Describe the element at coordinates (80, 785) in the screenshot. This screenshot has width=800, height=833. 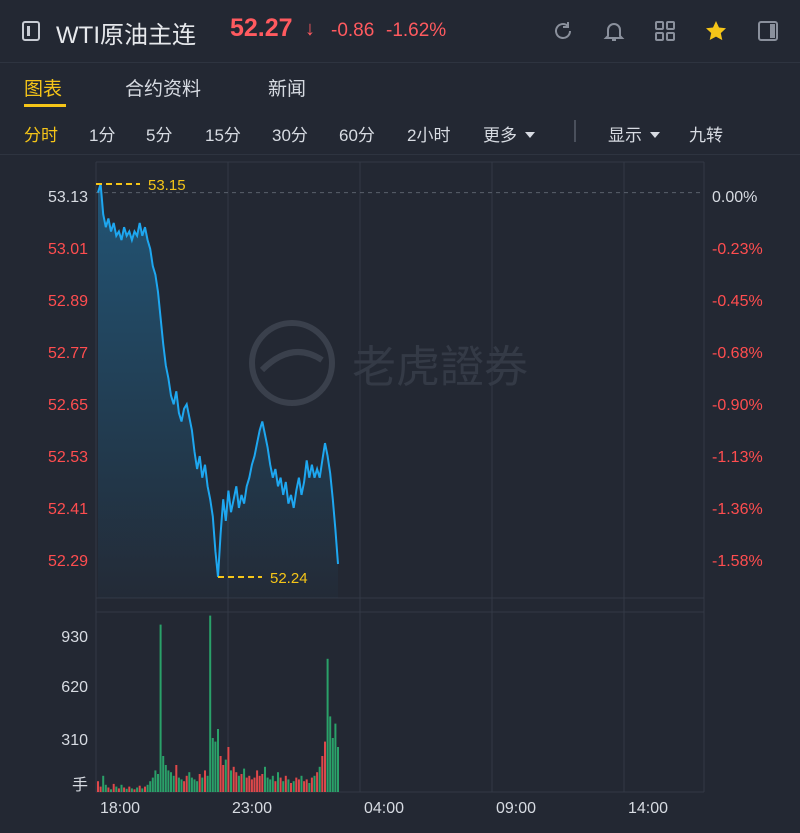
I see `volume-tick-label: 手` at that location.